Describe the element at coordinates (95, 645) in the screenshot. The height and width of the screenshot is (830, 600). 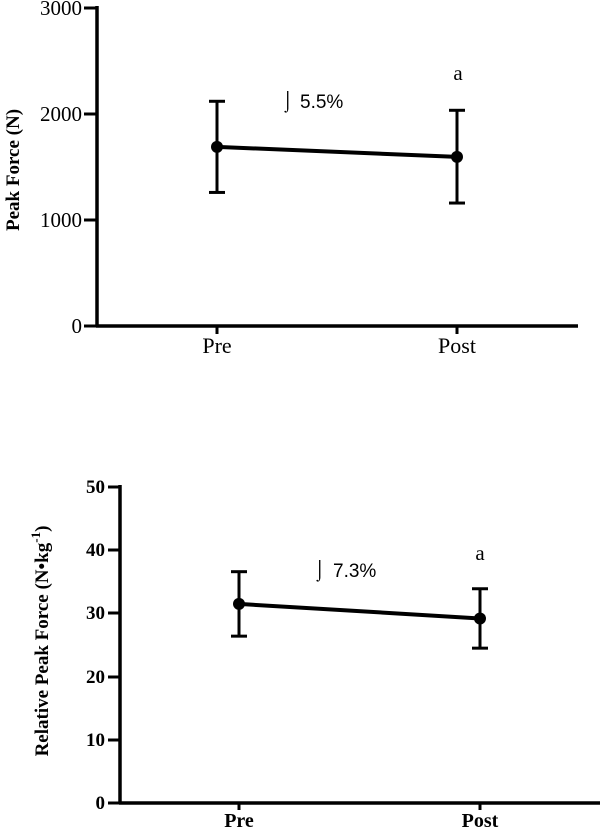
I see `y-tick-labels: 0 10 20 30 40 50` at that location.